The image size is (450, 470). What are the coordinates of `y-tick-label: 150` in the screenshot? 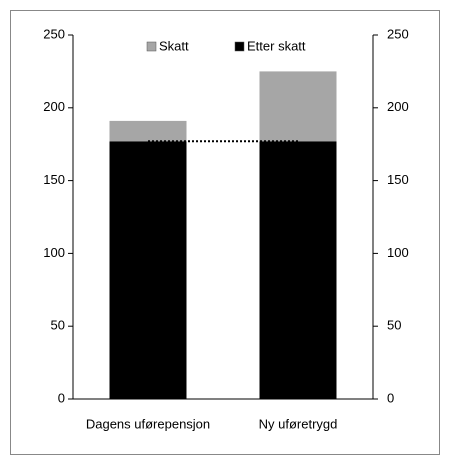 It's located at (54, 179).